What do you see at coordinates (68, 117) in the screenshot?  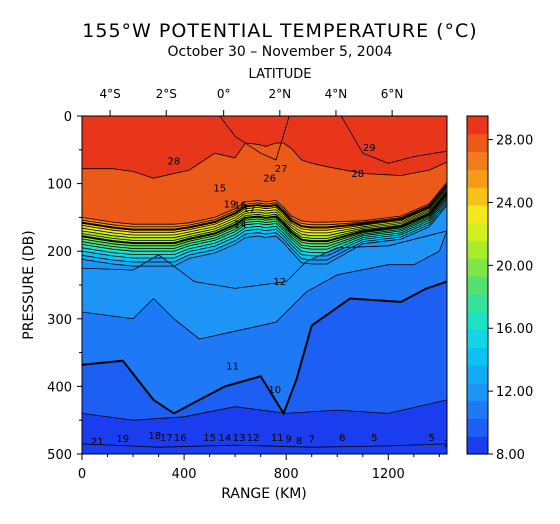 I see `y-tick-label-0: 0` at bounding box center [68, 117].